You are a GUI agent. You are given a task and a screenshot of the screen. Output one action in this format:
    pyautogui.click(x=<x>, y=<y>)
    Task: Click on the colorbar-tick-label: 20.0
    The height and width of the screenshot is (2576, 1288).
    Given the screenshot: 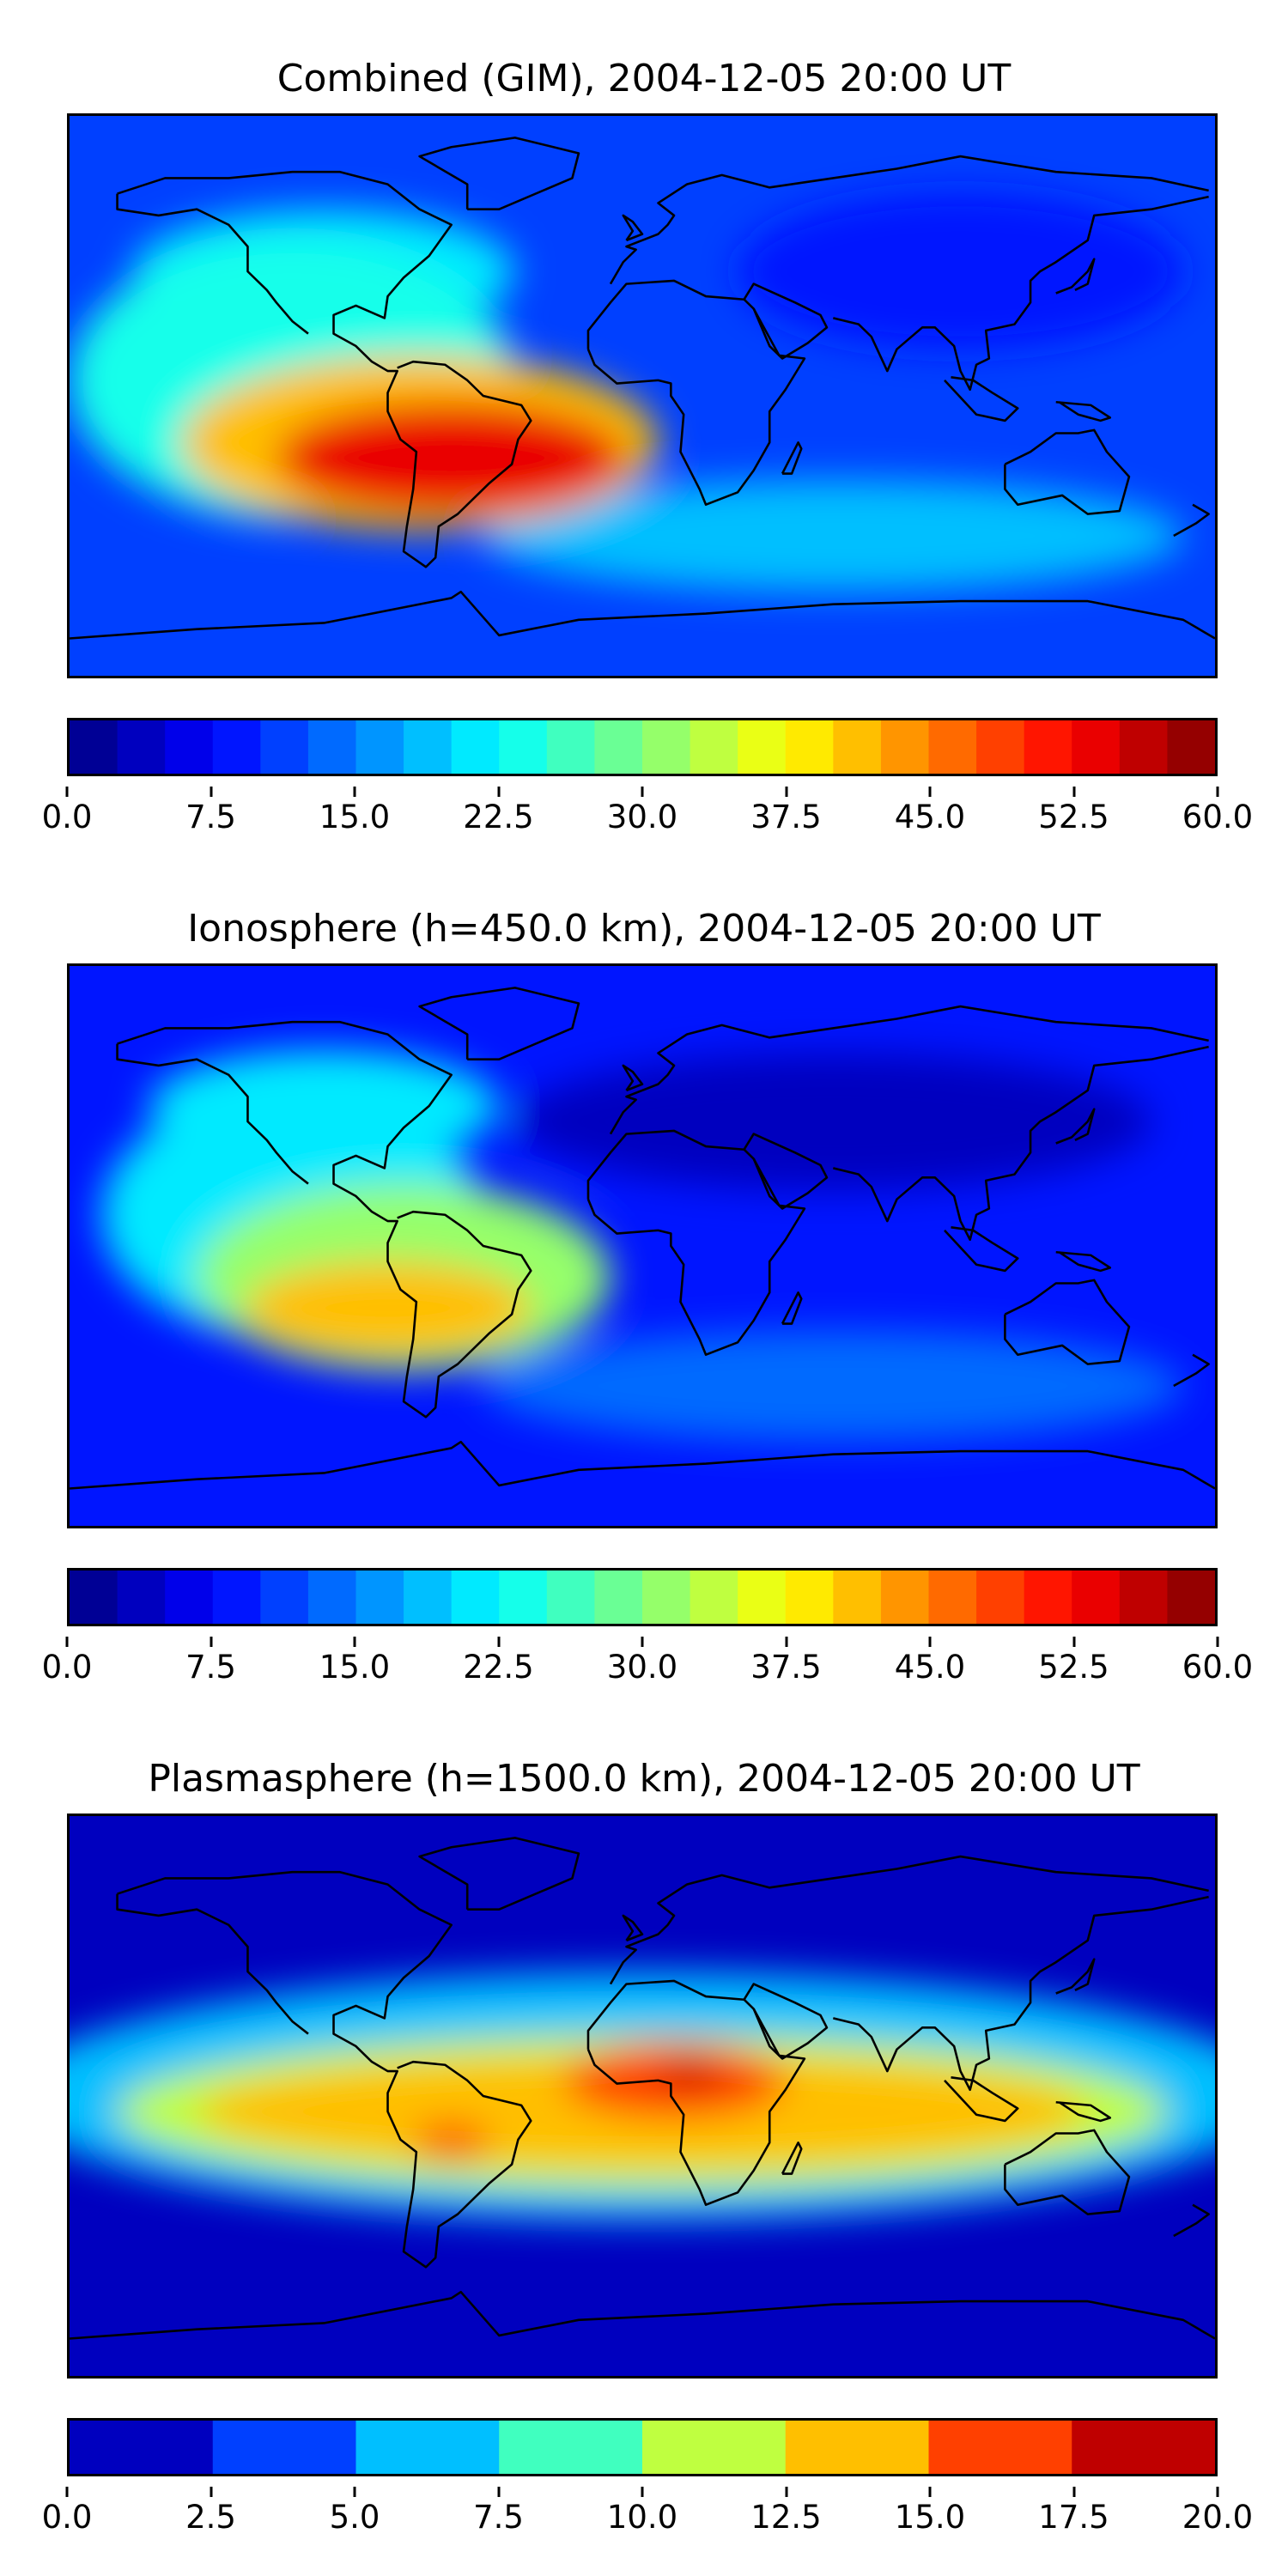 What is the action you would take?
    pyautogui.click(x=1218, y=2517)
    